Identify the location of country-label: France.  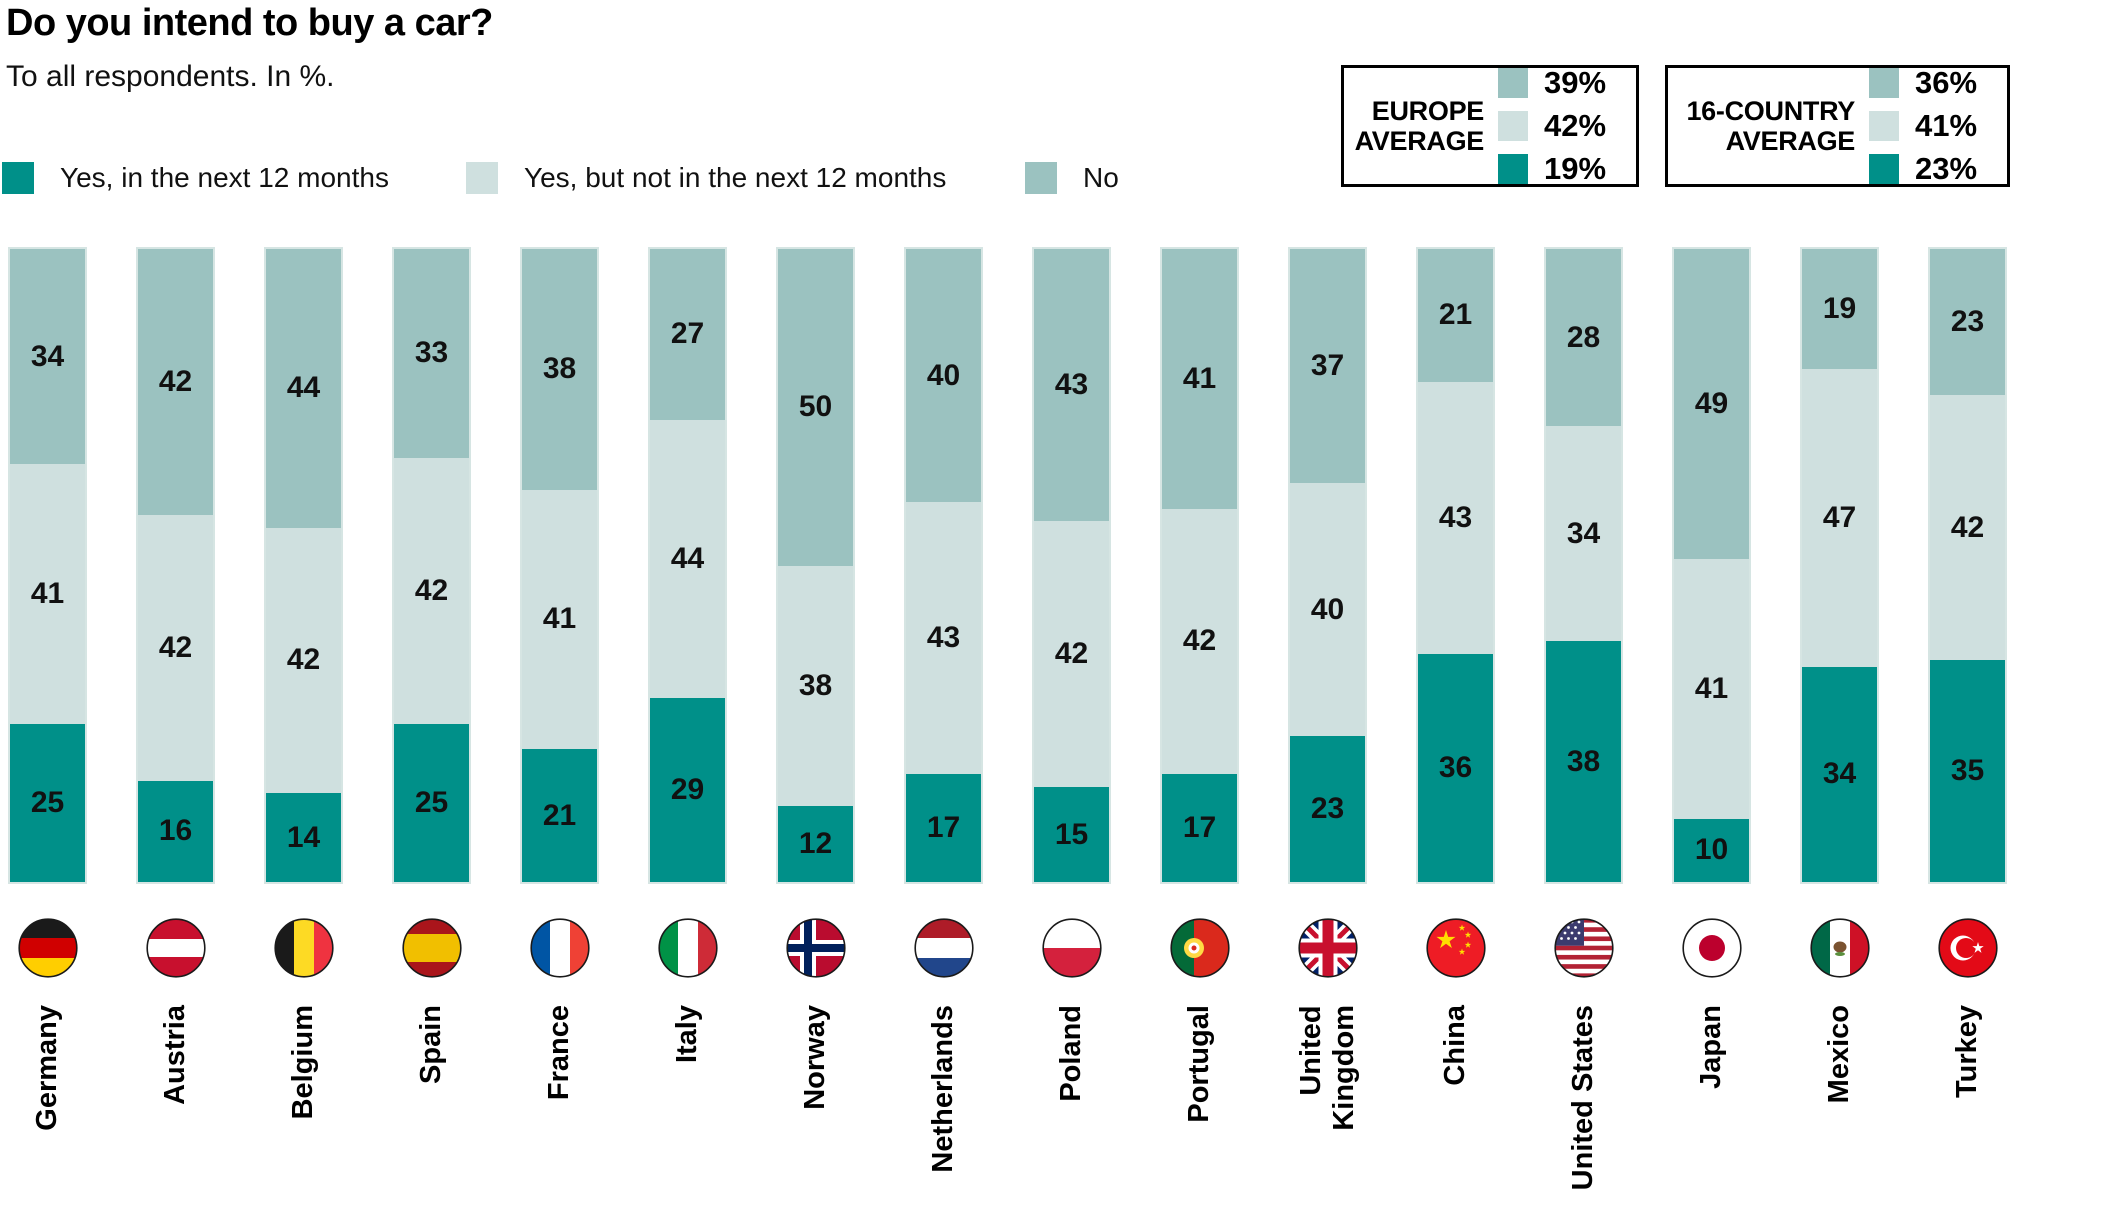
(559, 1053).